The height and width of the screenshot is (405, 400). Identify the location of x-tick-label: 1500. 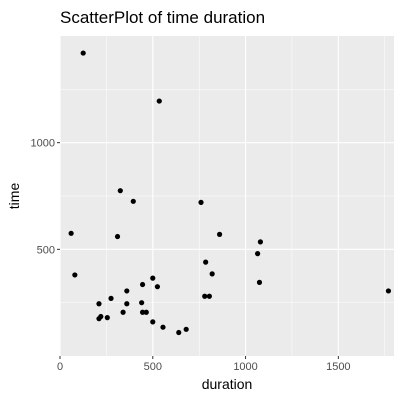
(338, 367).